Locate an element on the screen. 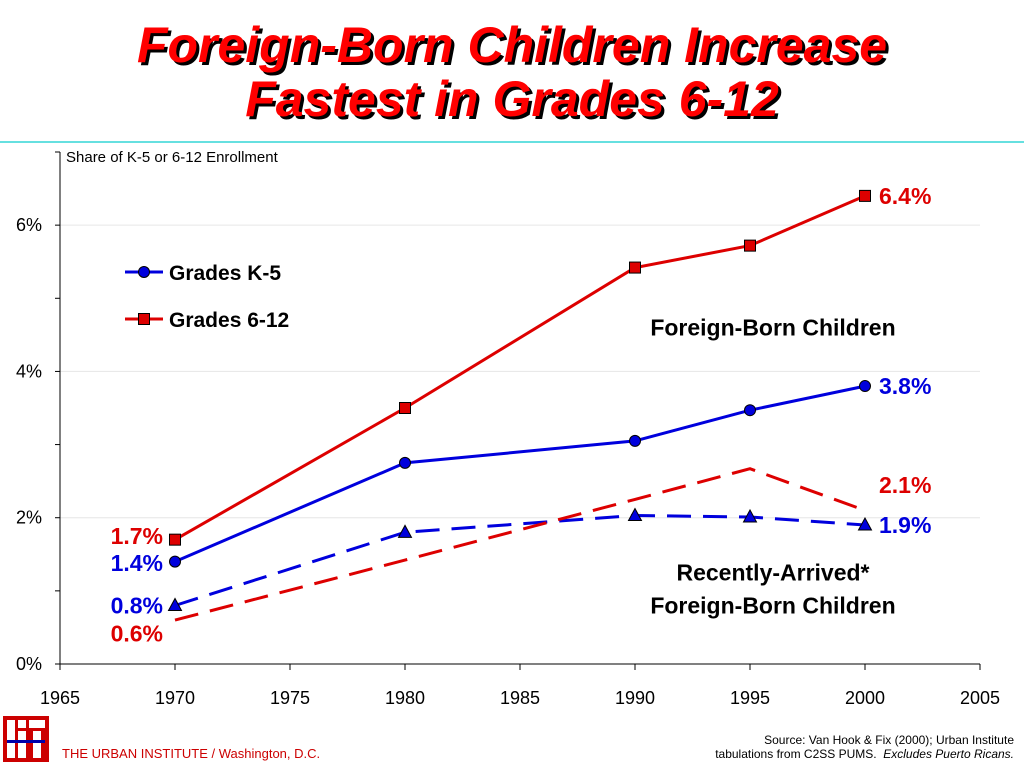 Image resolution: width=1024 pixels, height=768 pixels. data-label: 2.1% is located at coordinates (905, 485).